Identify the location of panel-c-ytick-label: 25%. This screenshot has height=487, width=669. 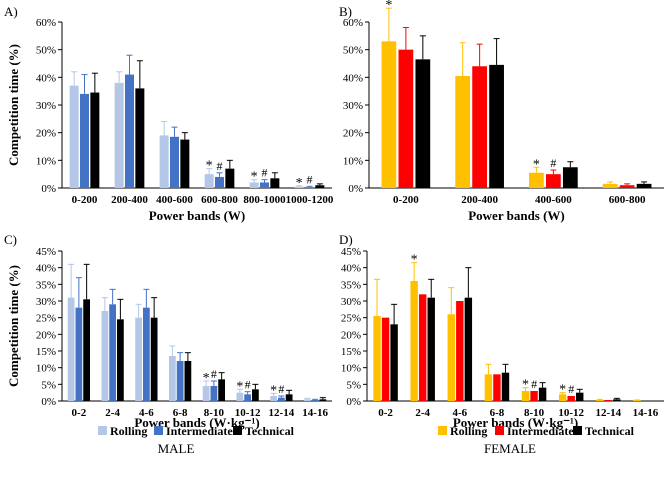
(46, 319).